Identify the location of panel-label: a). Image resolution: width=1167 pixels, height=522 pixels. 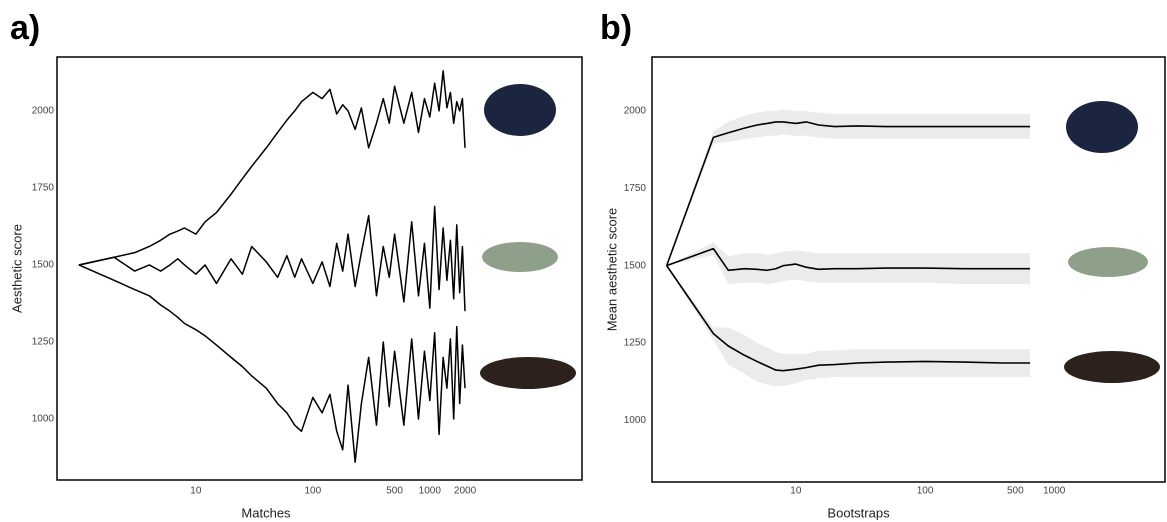
(25, 28).